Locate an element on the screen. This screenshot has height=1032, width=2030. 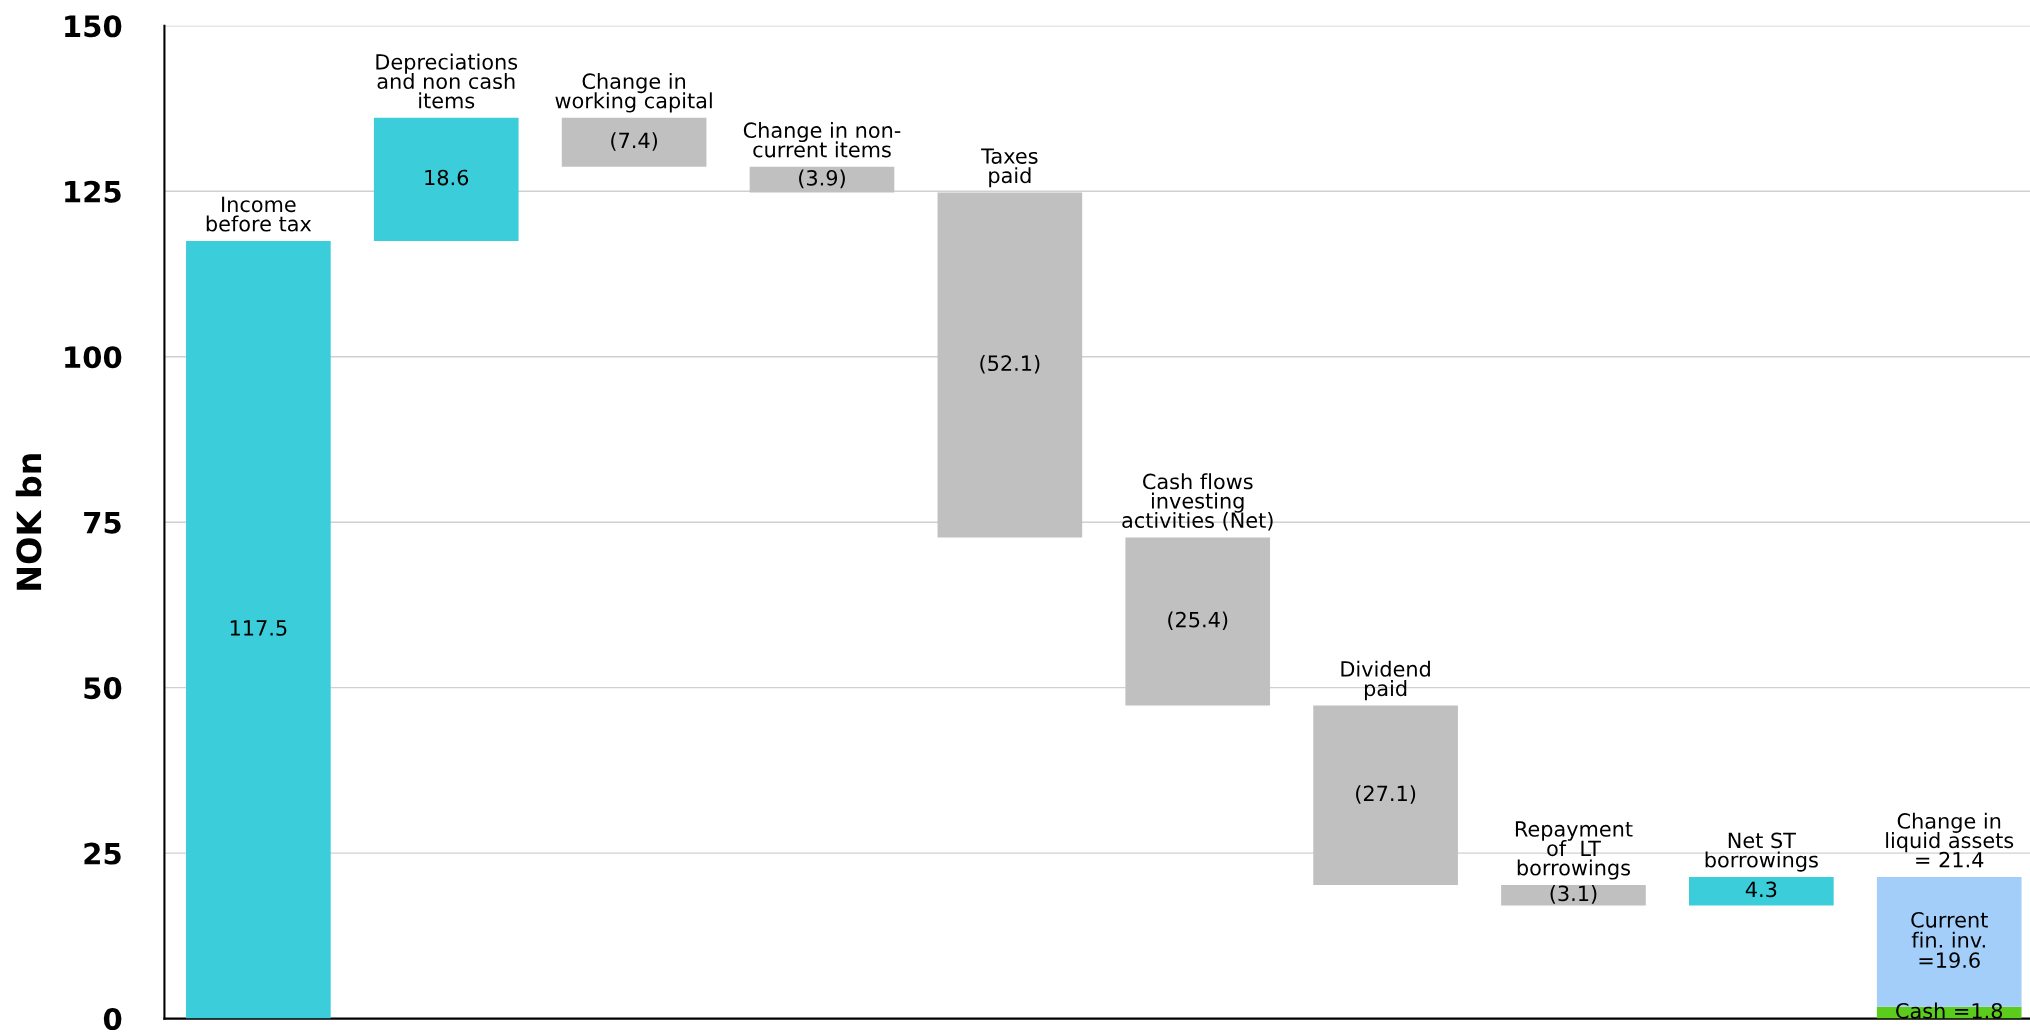
x-tick-label: Net ST borrowings is located at coordinates (1761, 852).